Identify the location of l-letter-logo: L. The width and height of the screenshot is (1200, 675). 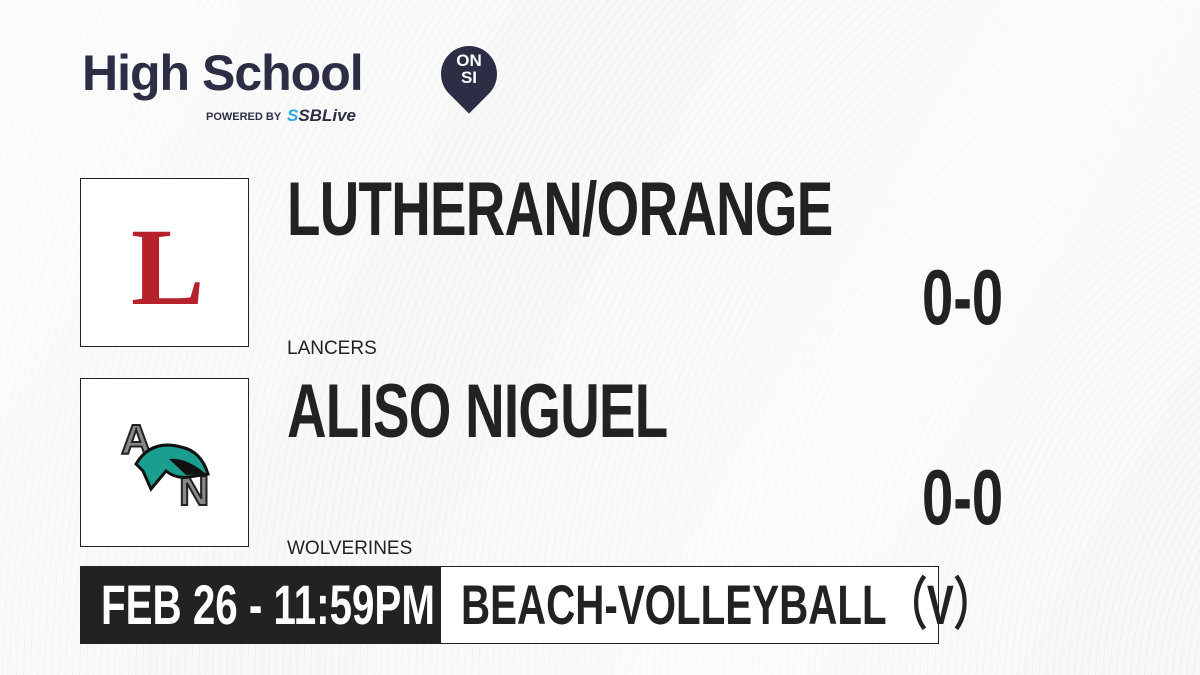
(168, 267).